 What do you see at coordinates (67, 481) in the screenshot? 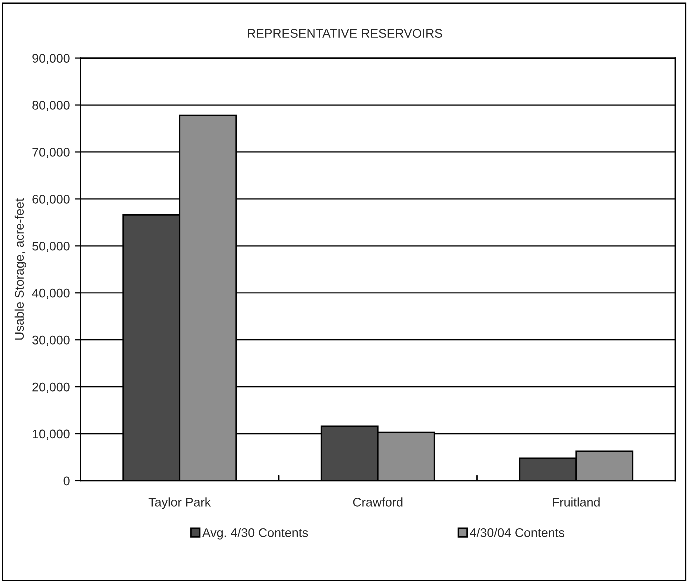
I see `y-tick-label: 0` at bounding box center [67, 481].